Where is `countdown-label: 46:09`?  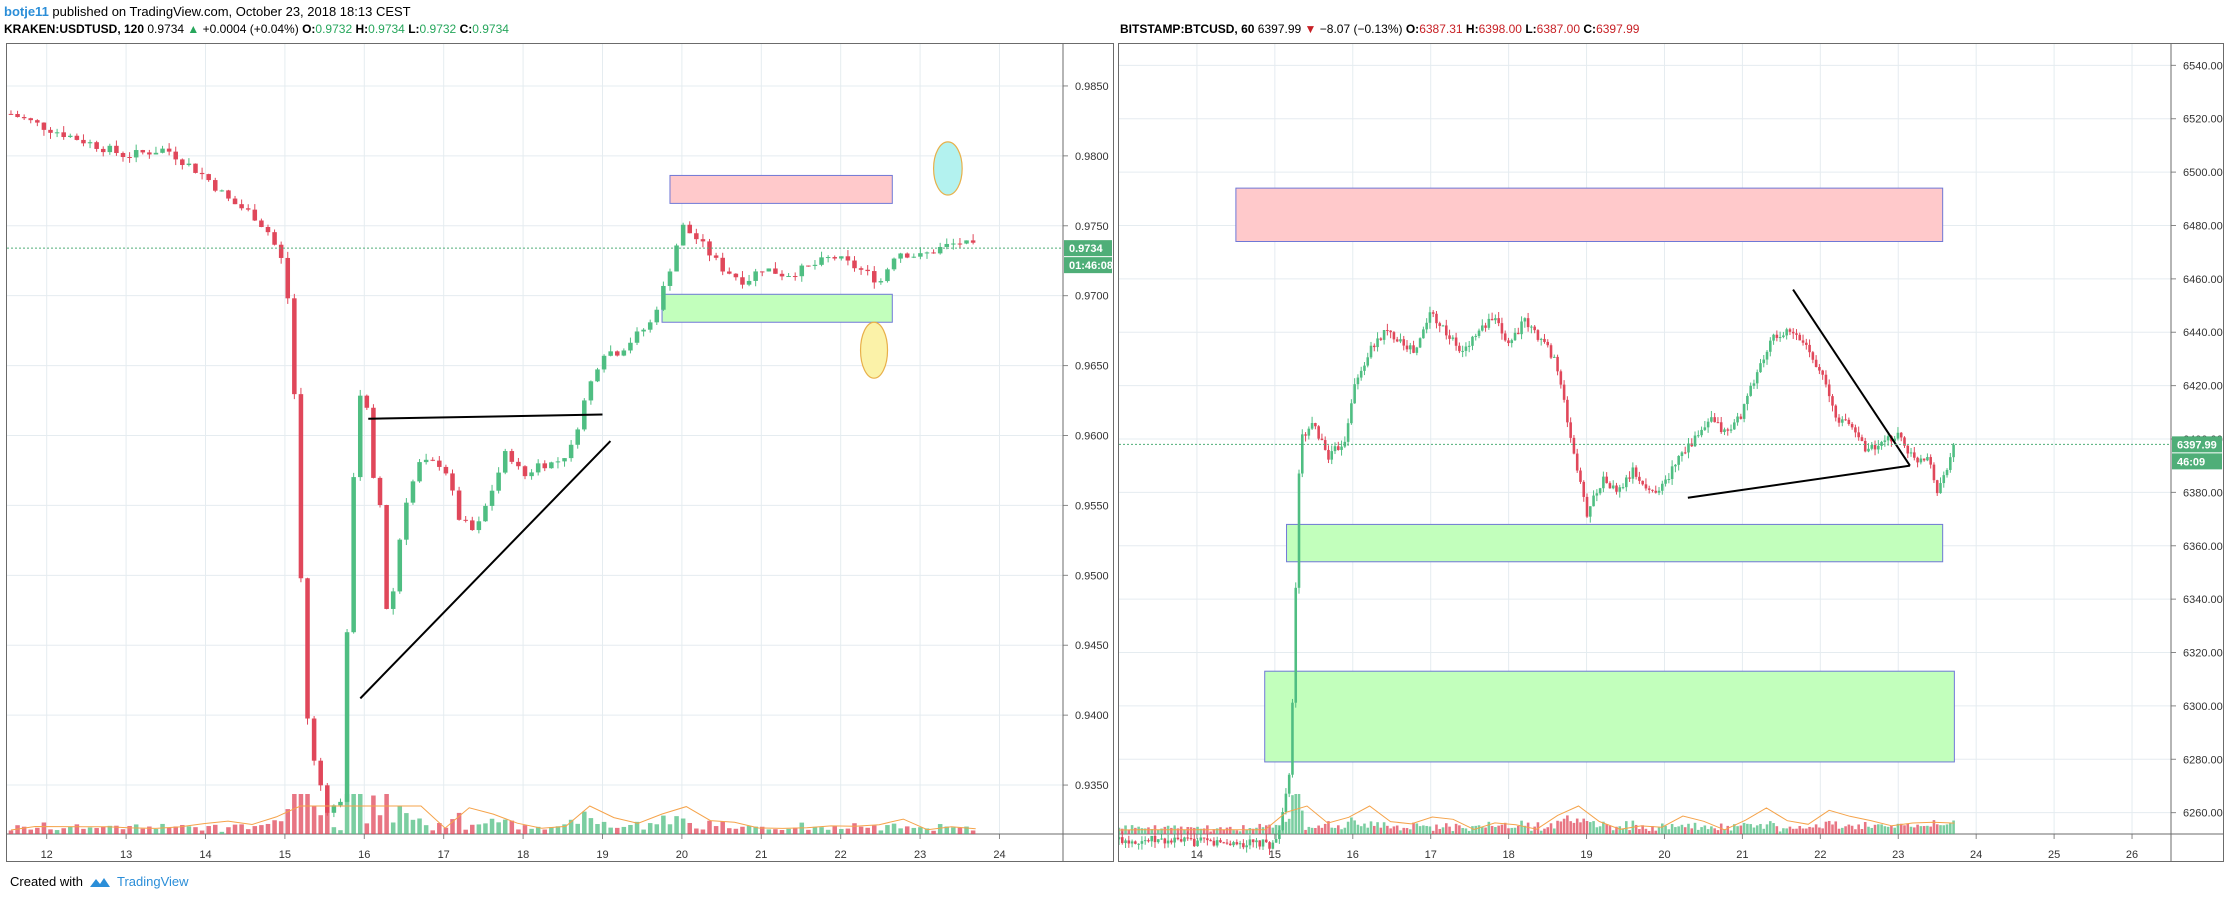
countdown-label: 46:09 is located at coordinates (2191, 462).